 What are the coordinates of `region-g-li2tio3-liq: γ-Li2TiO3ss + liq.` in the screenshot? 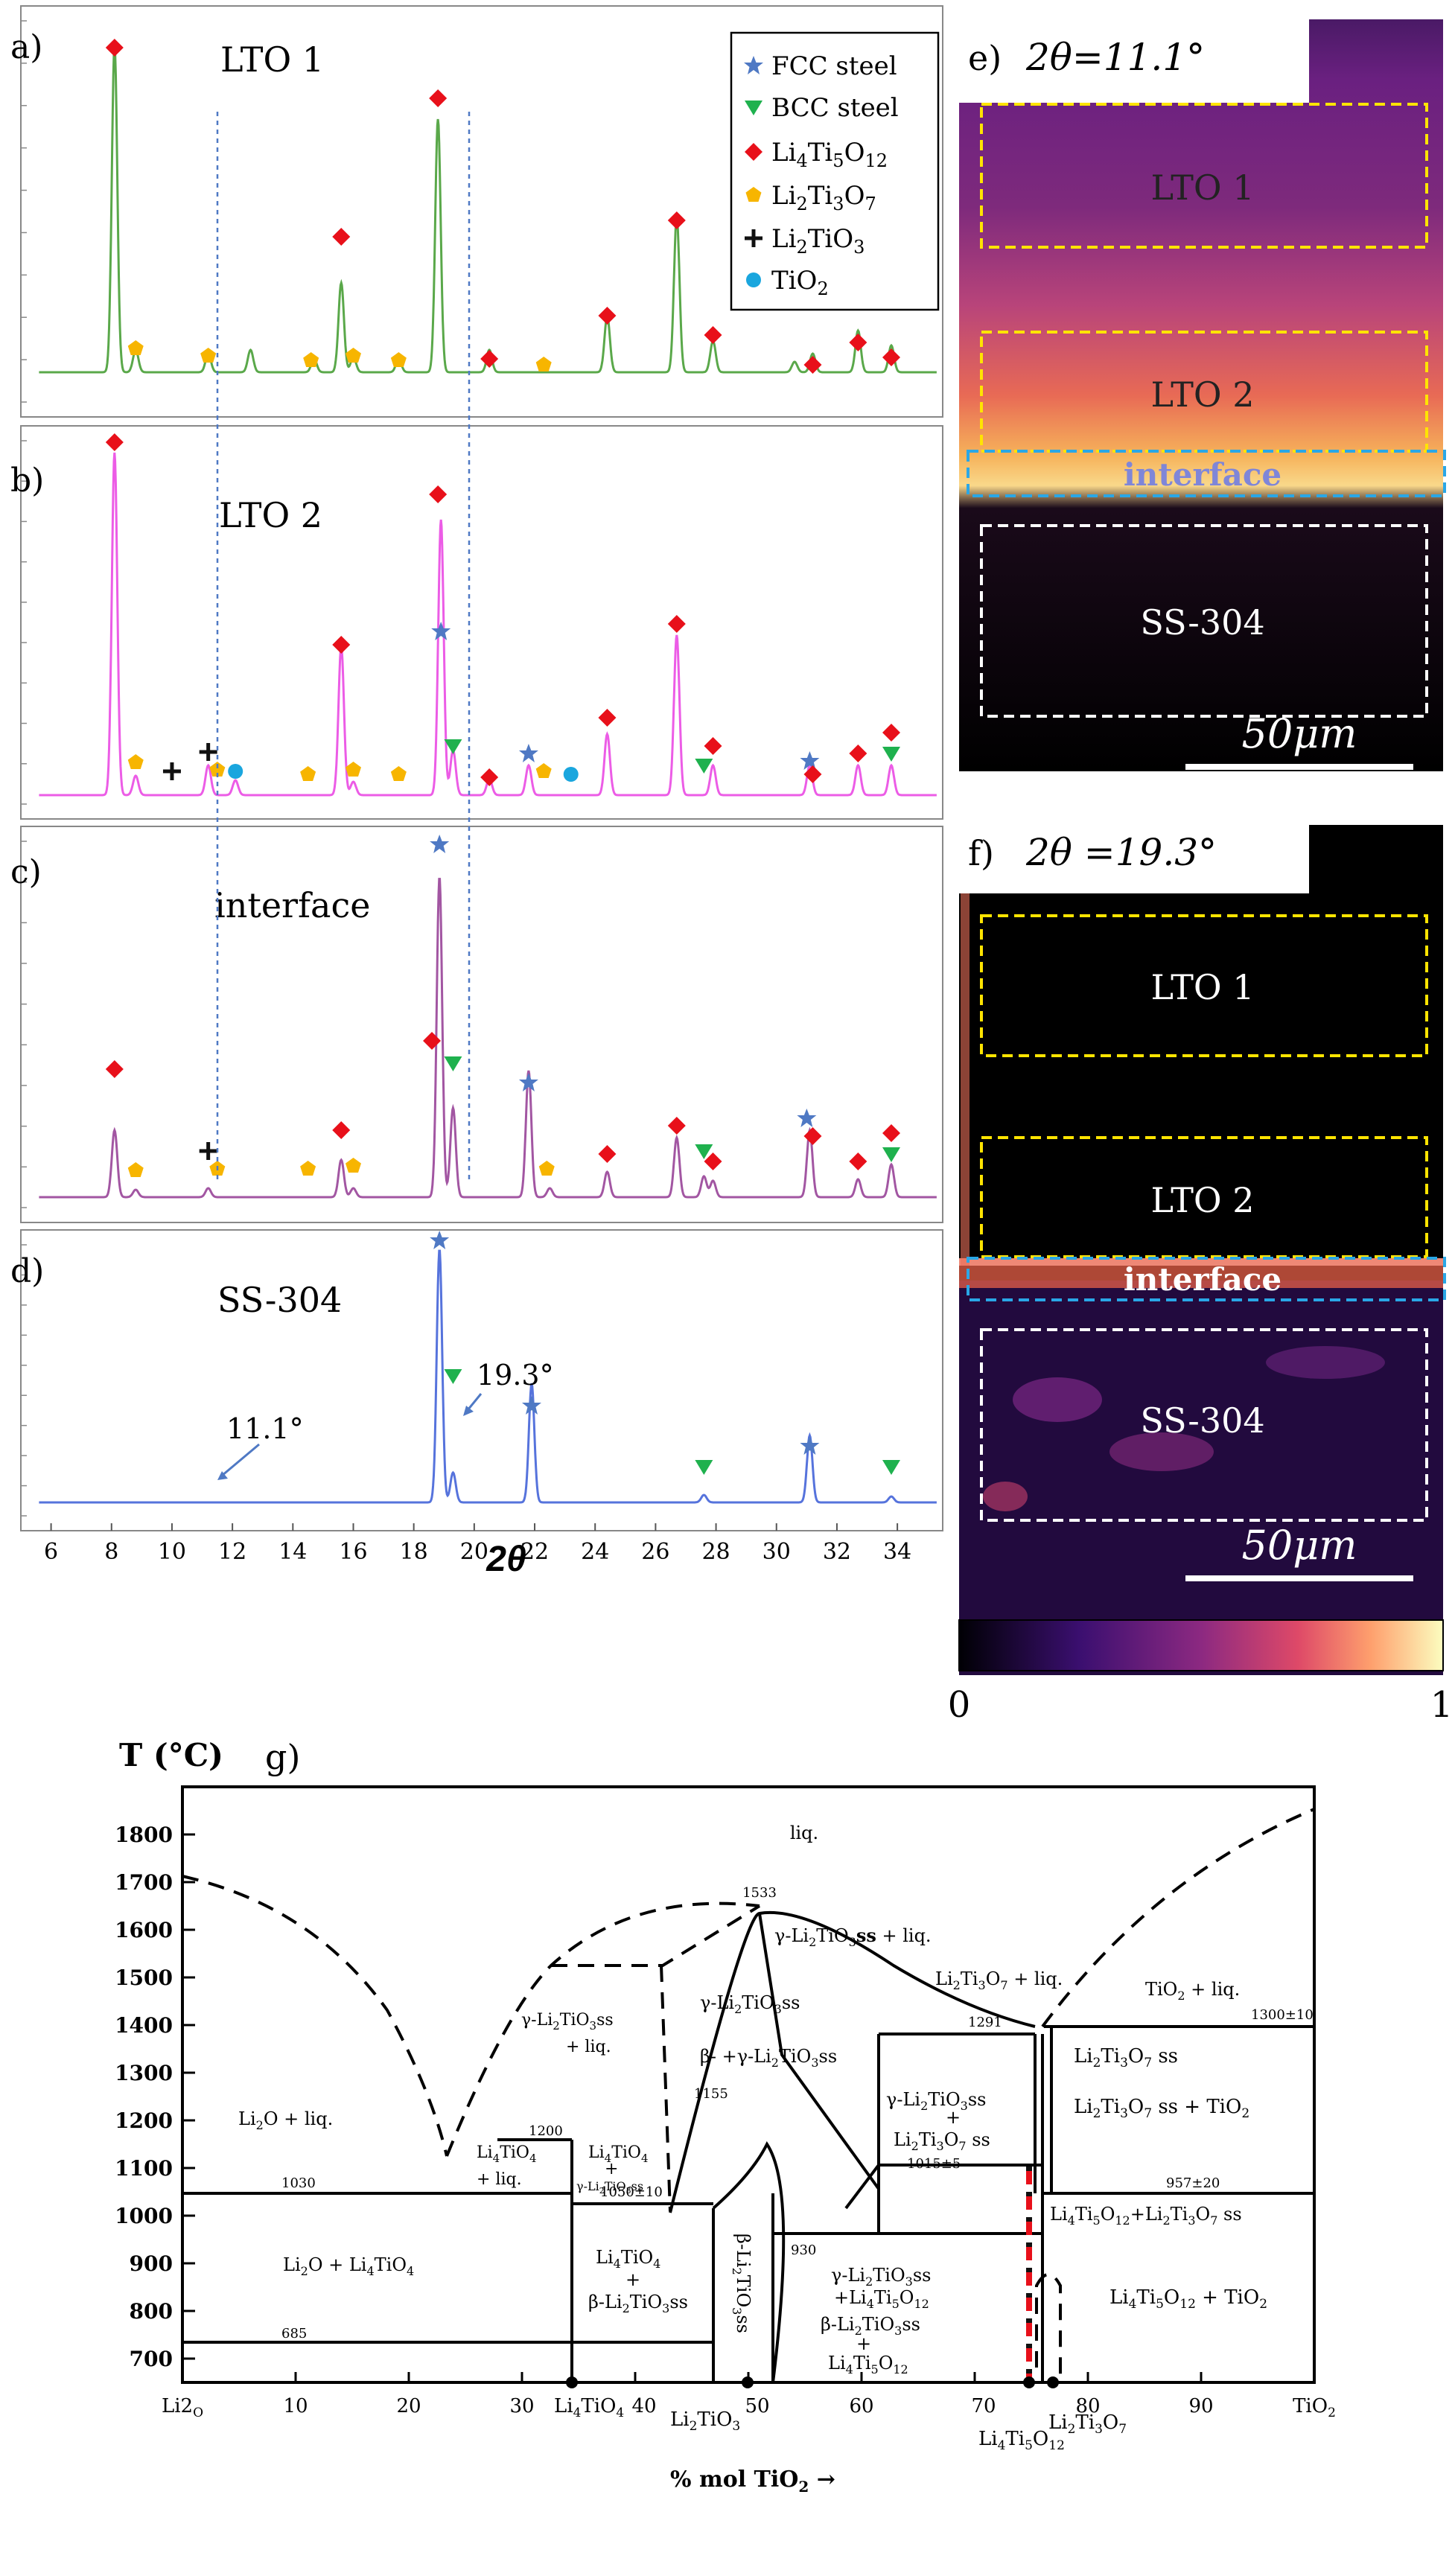 It's located at (853, 1937).